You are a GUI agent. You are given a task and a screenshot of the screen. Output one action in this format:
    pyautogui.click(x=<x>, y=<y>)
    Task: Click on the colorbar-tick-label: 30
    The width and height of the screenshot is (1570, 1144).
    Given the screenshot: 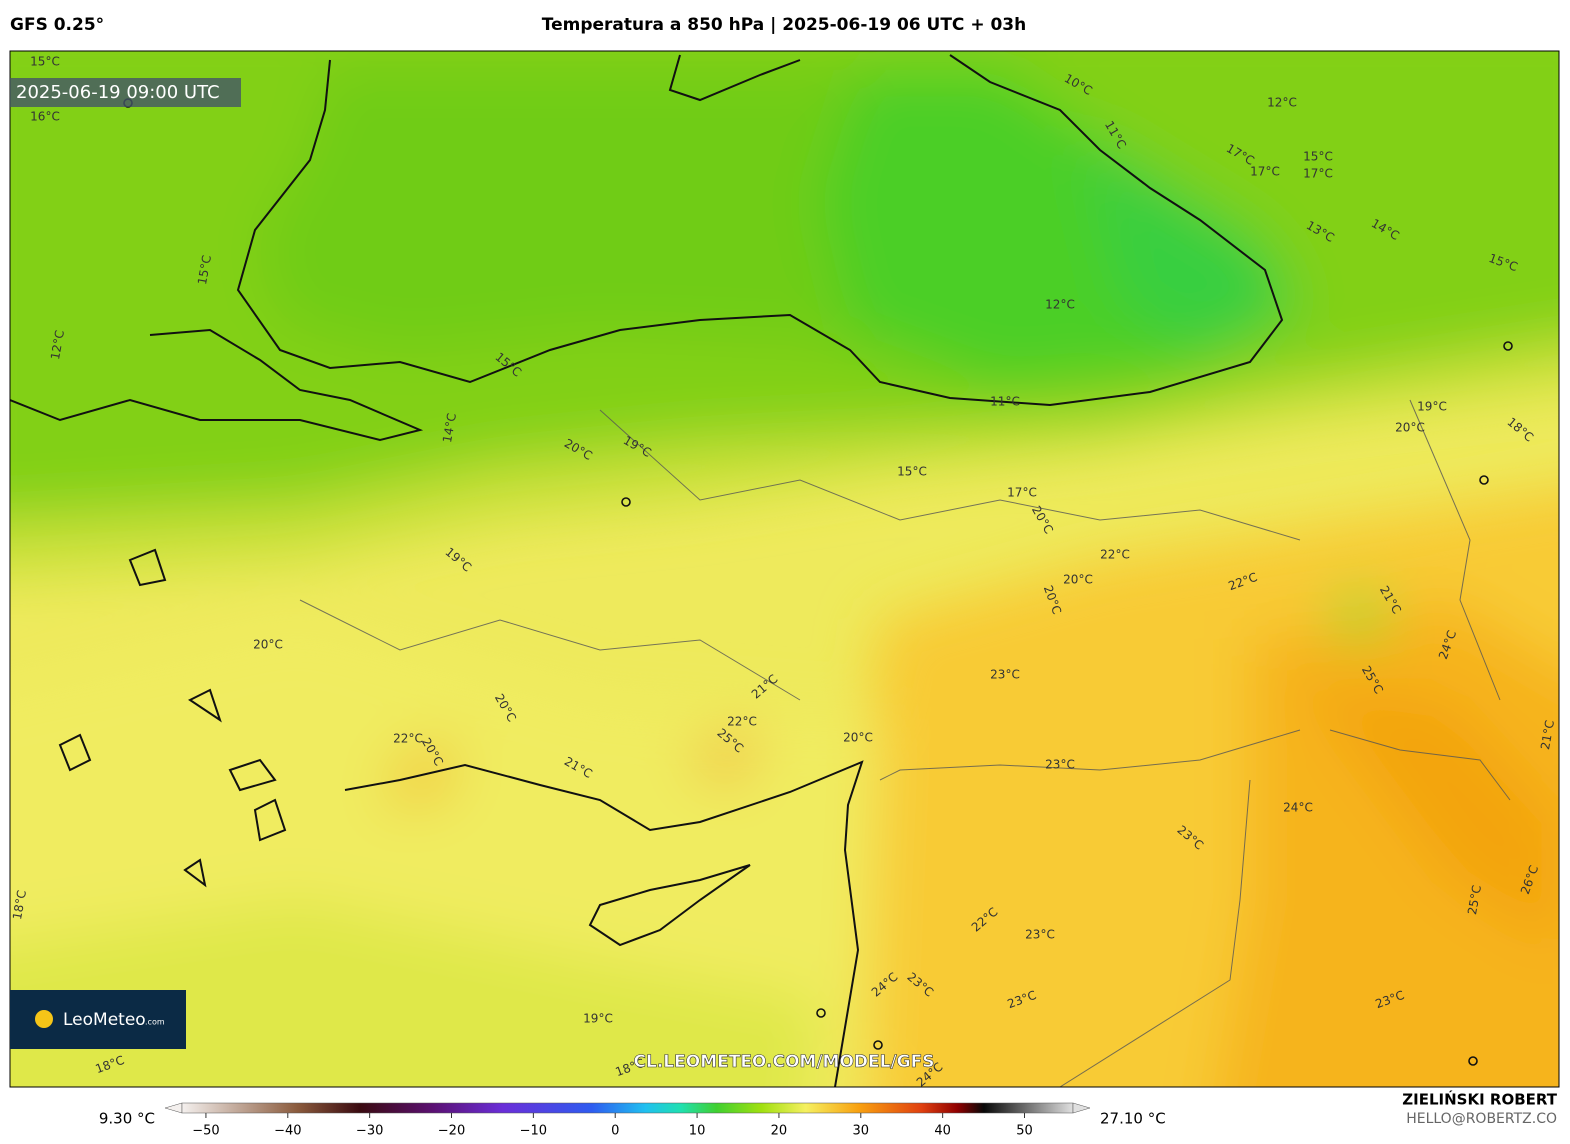 What is the action you would take?
    pyautogui.click(x=861, y=1131)
    